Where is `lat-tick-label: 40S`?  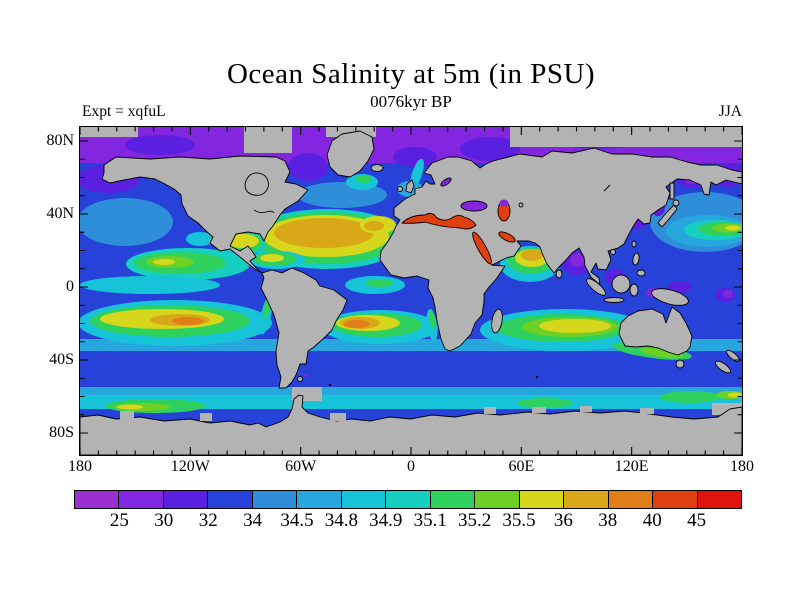 lat-tick-label: 40S is located at coordinates (61, 359).